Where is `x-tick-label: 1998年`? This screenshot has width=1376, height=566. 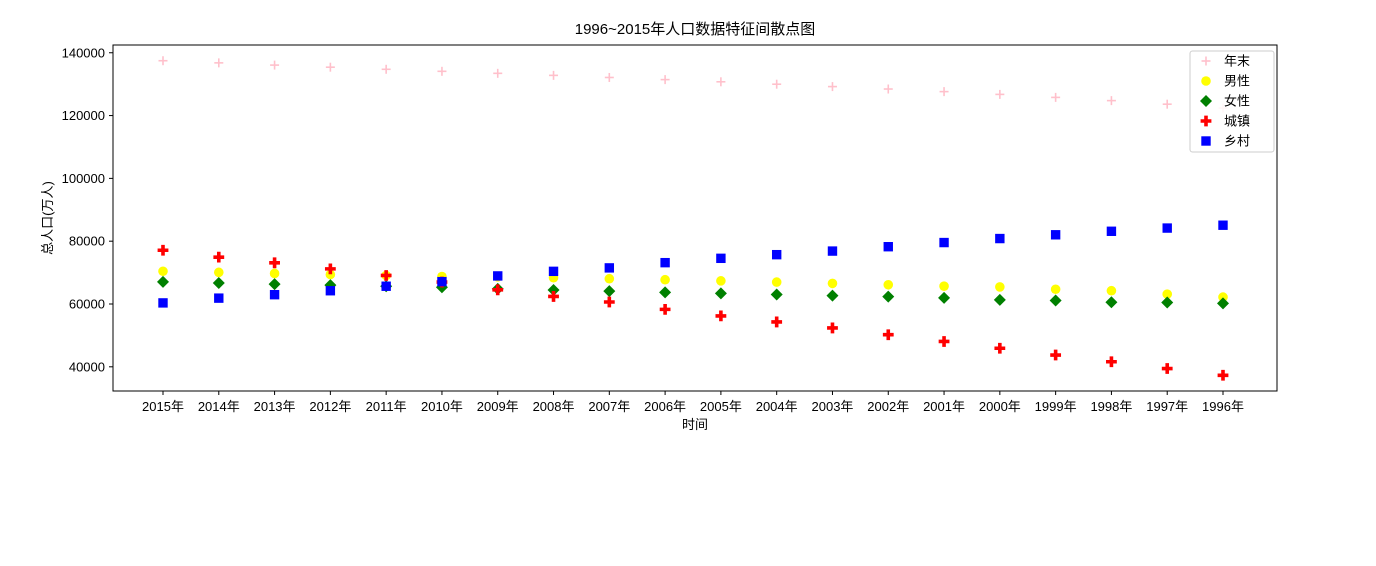 x-tick-label: 1998年 is located at coordinates (1111, 406).